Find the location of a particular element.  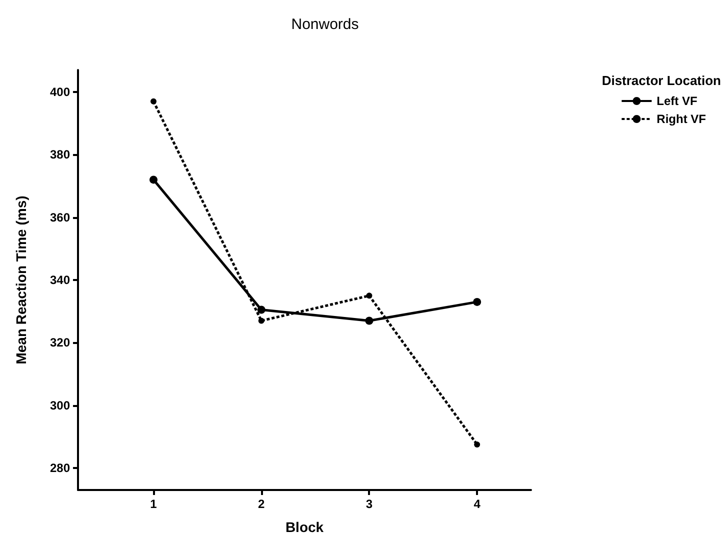

legend-title: Distractor Location is located at coordinates (662, 80).